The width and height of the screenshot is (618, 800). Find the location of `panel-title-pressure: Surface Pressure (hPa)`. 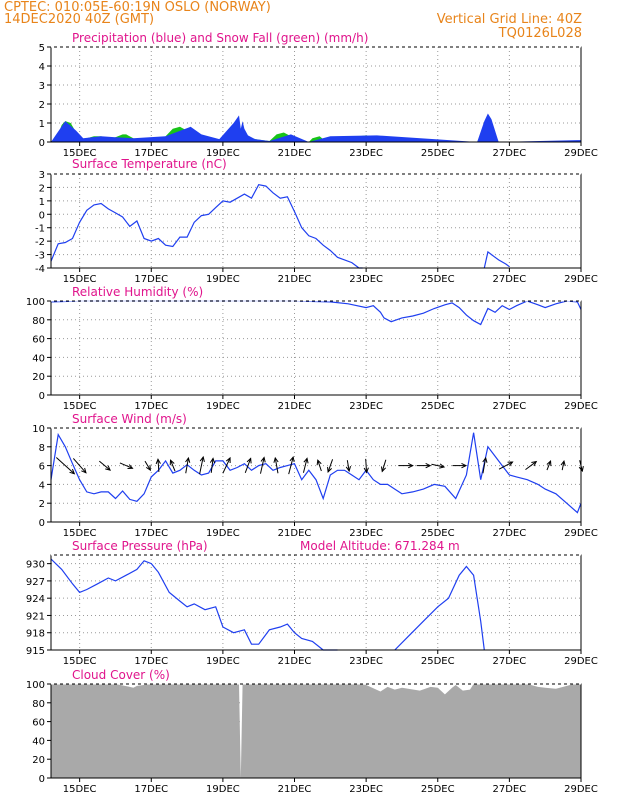

panel-title-pressure: Surface Pressure (hPa) is located at coordinates (140, 546).